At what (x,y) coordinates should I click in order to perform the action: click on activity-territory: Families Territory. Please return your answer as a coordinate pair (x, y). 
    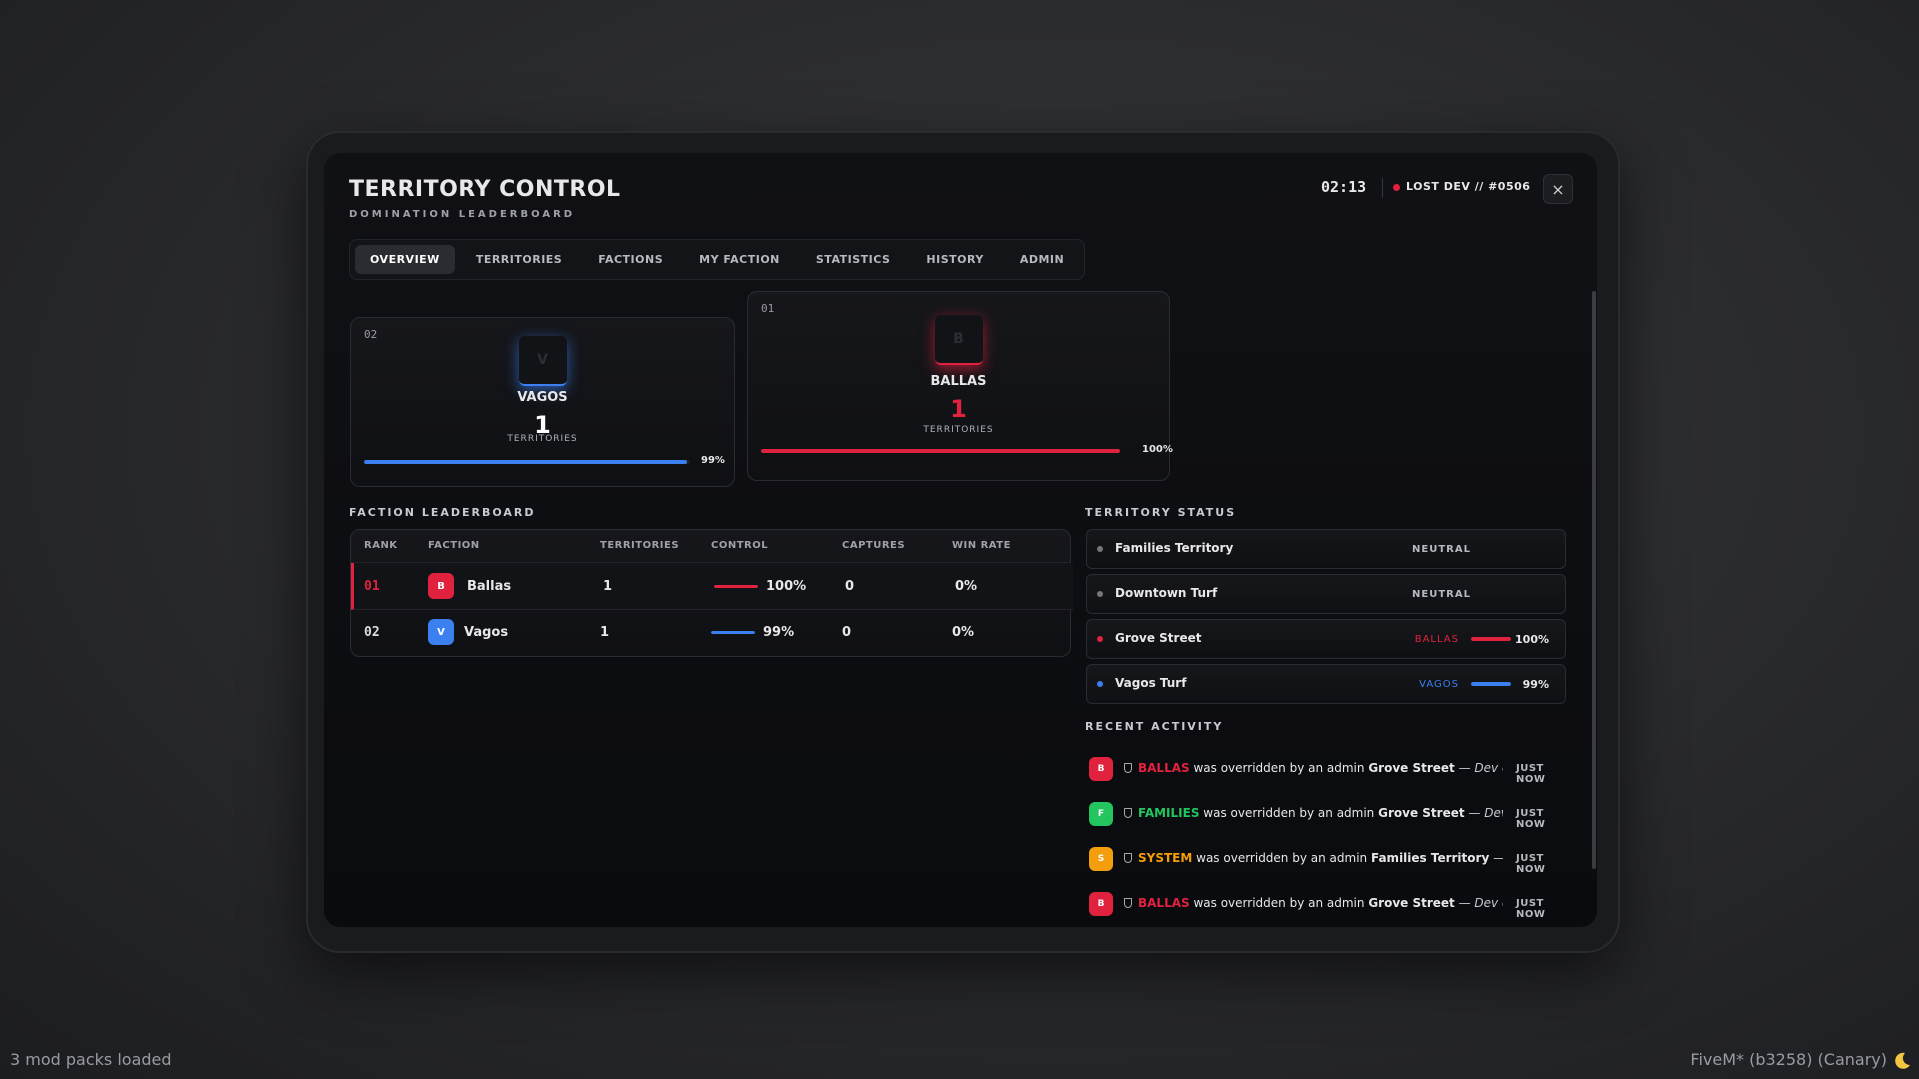
    Looking at the image, I should click on (1430, 858).